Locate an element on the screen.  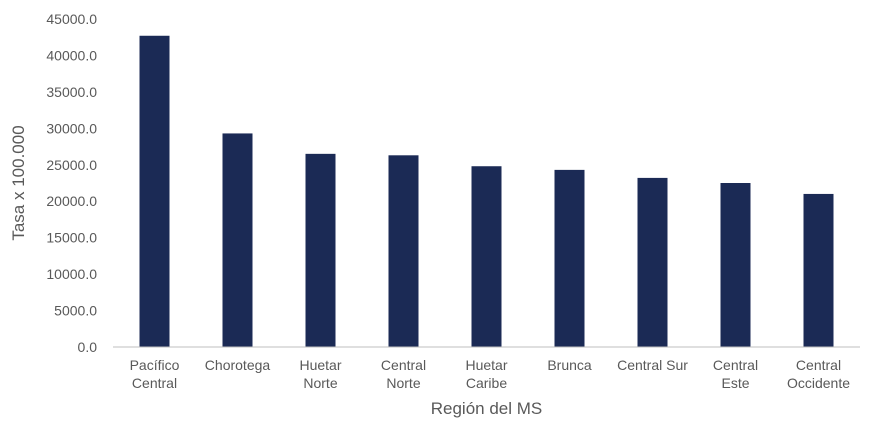
x-tick-label: Chorotega is located at coordinates (238, 365).